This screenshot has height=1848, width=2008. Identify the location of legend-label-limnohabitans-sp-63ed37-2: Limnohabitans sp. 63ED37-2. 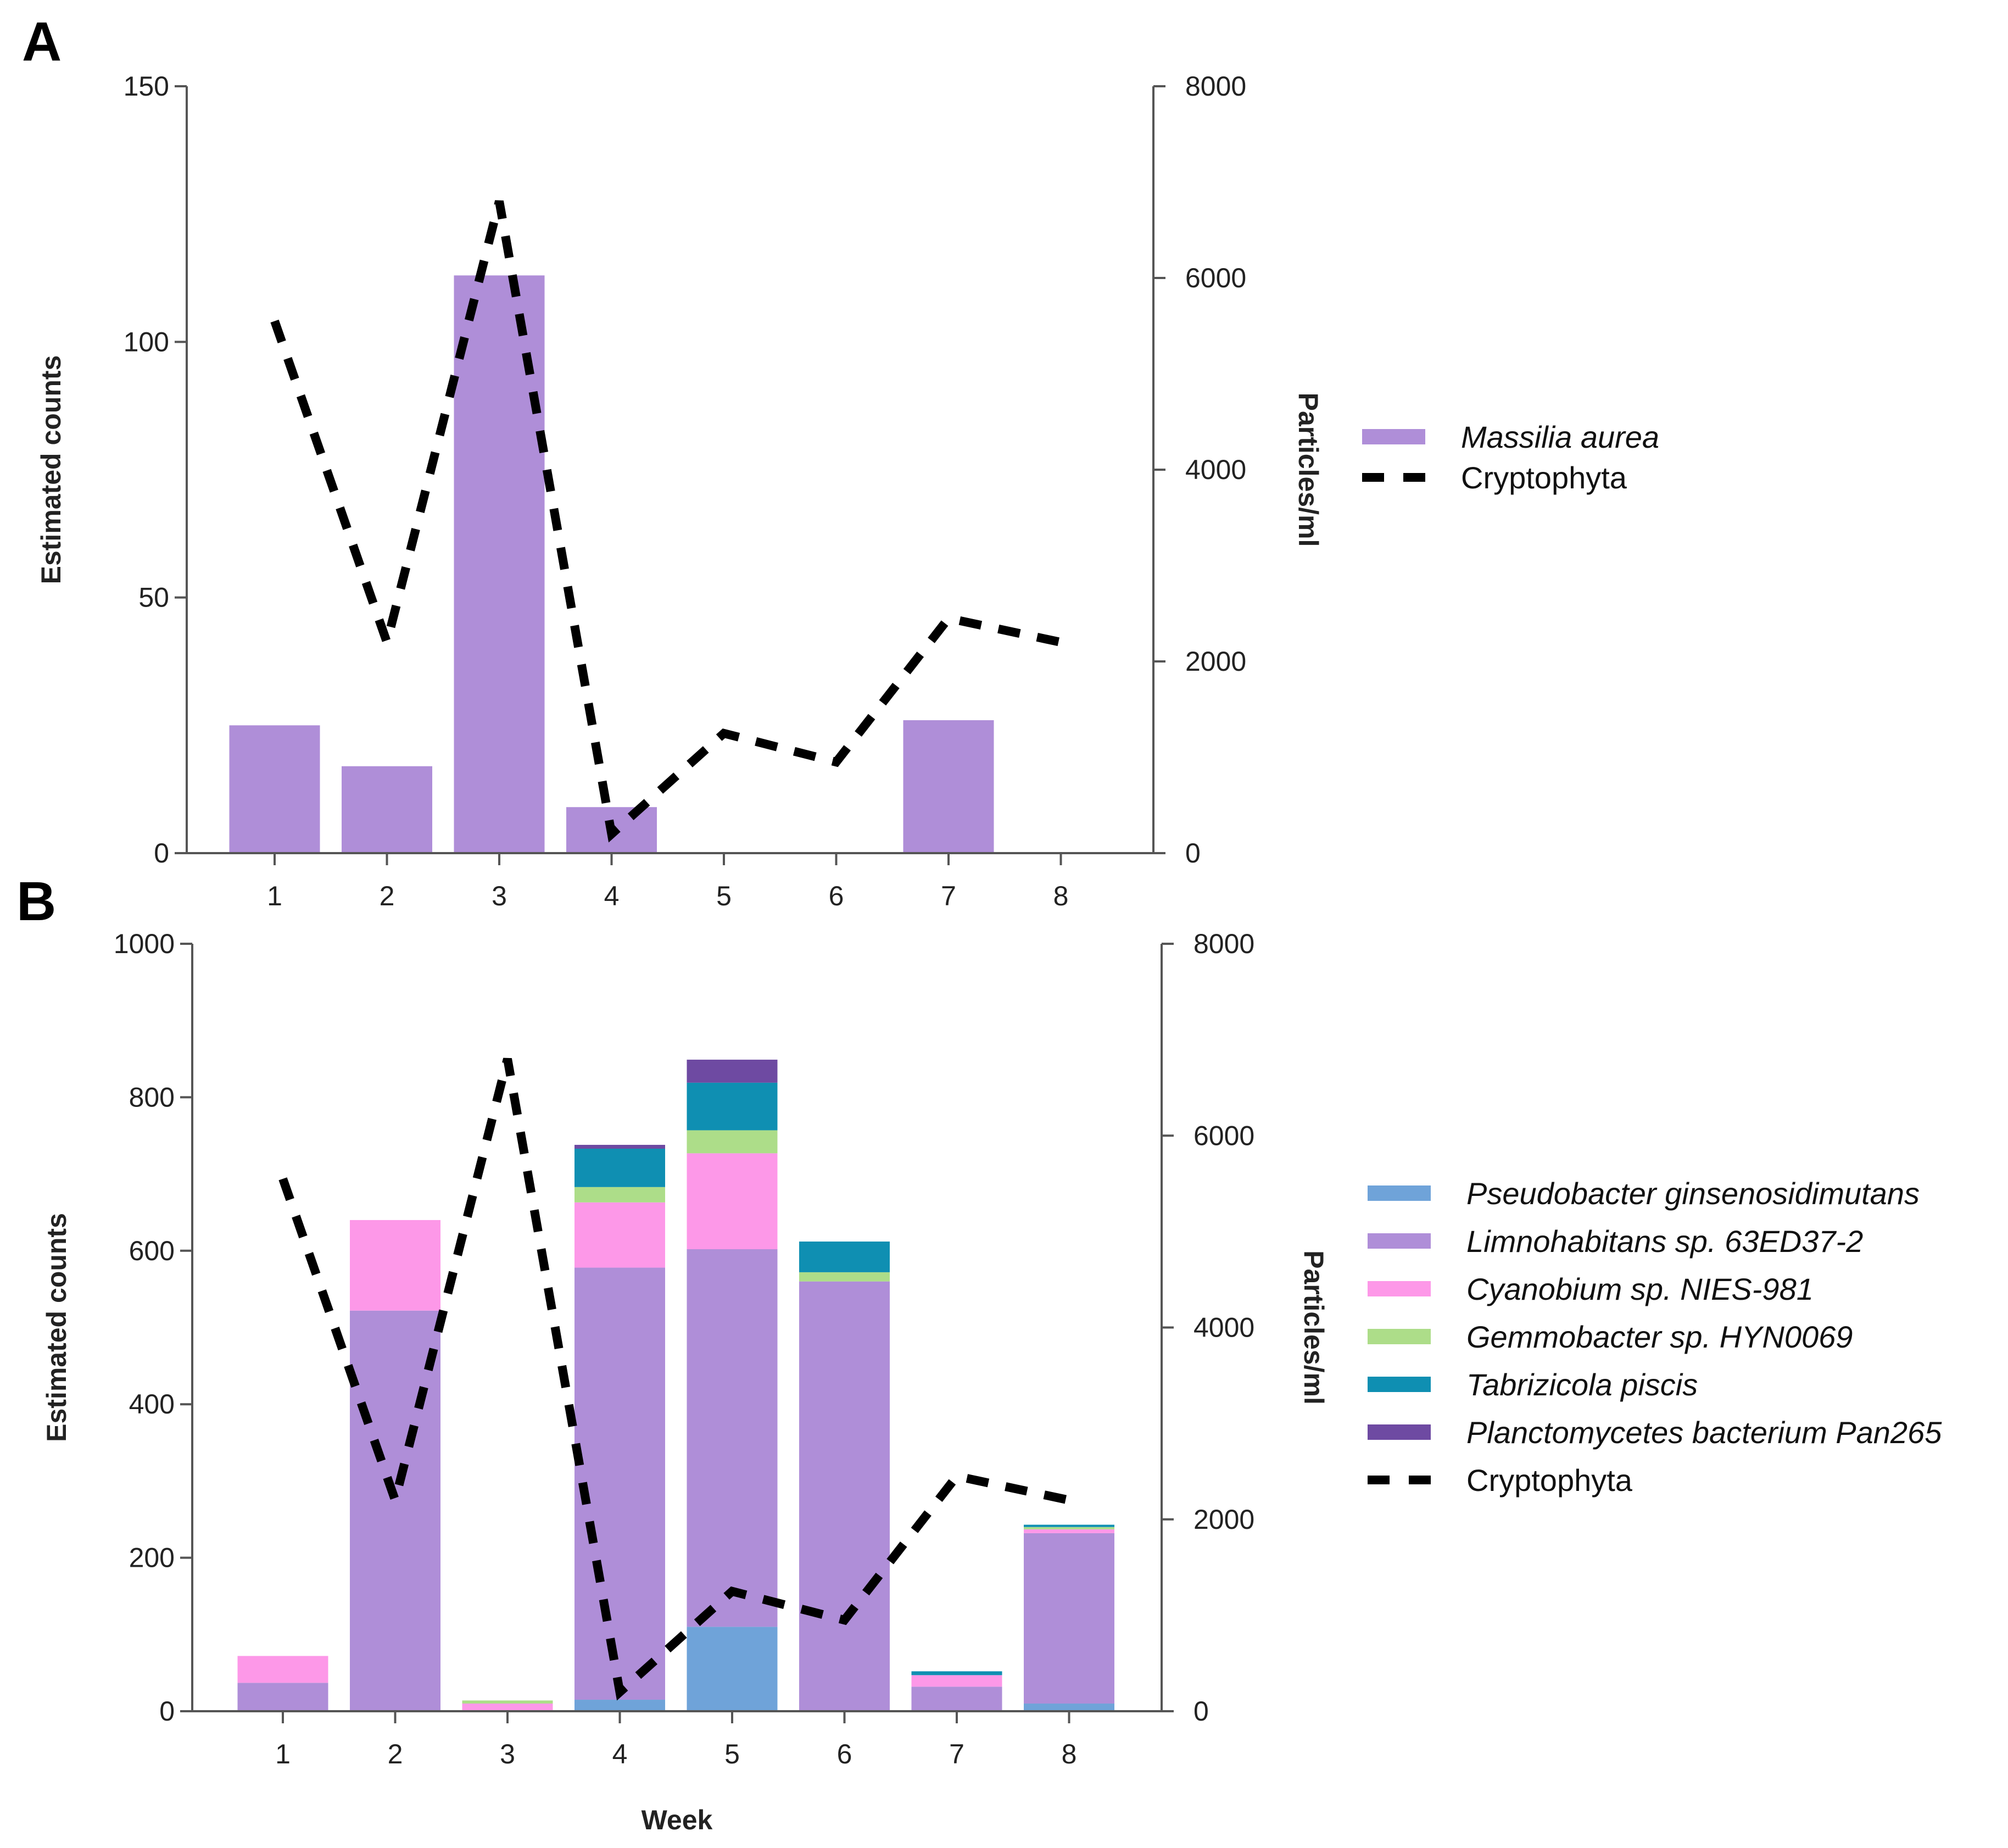
(1665, 1241).